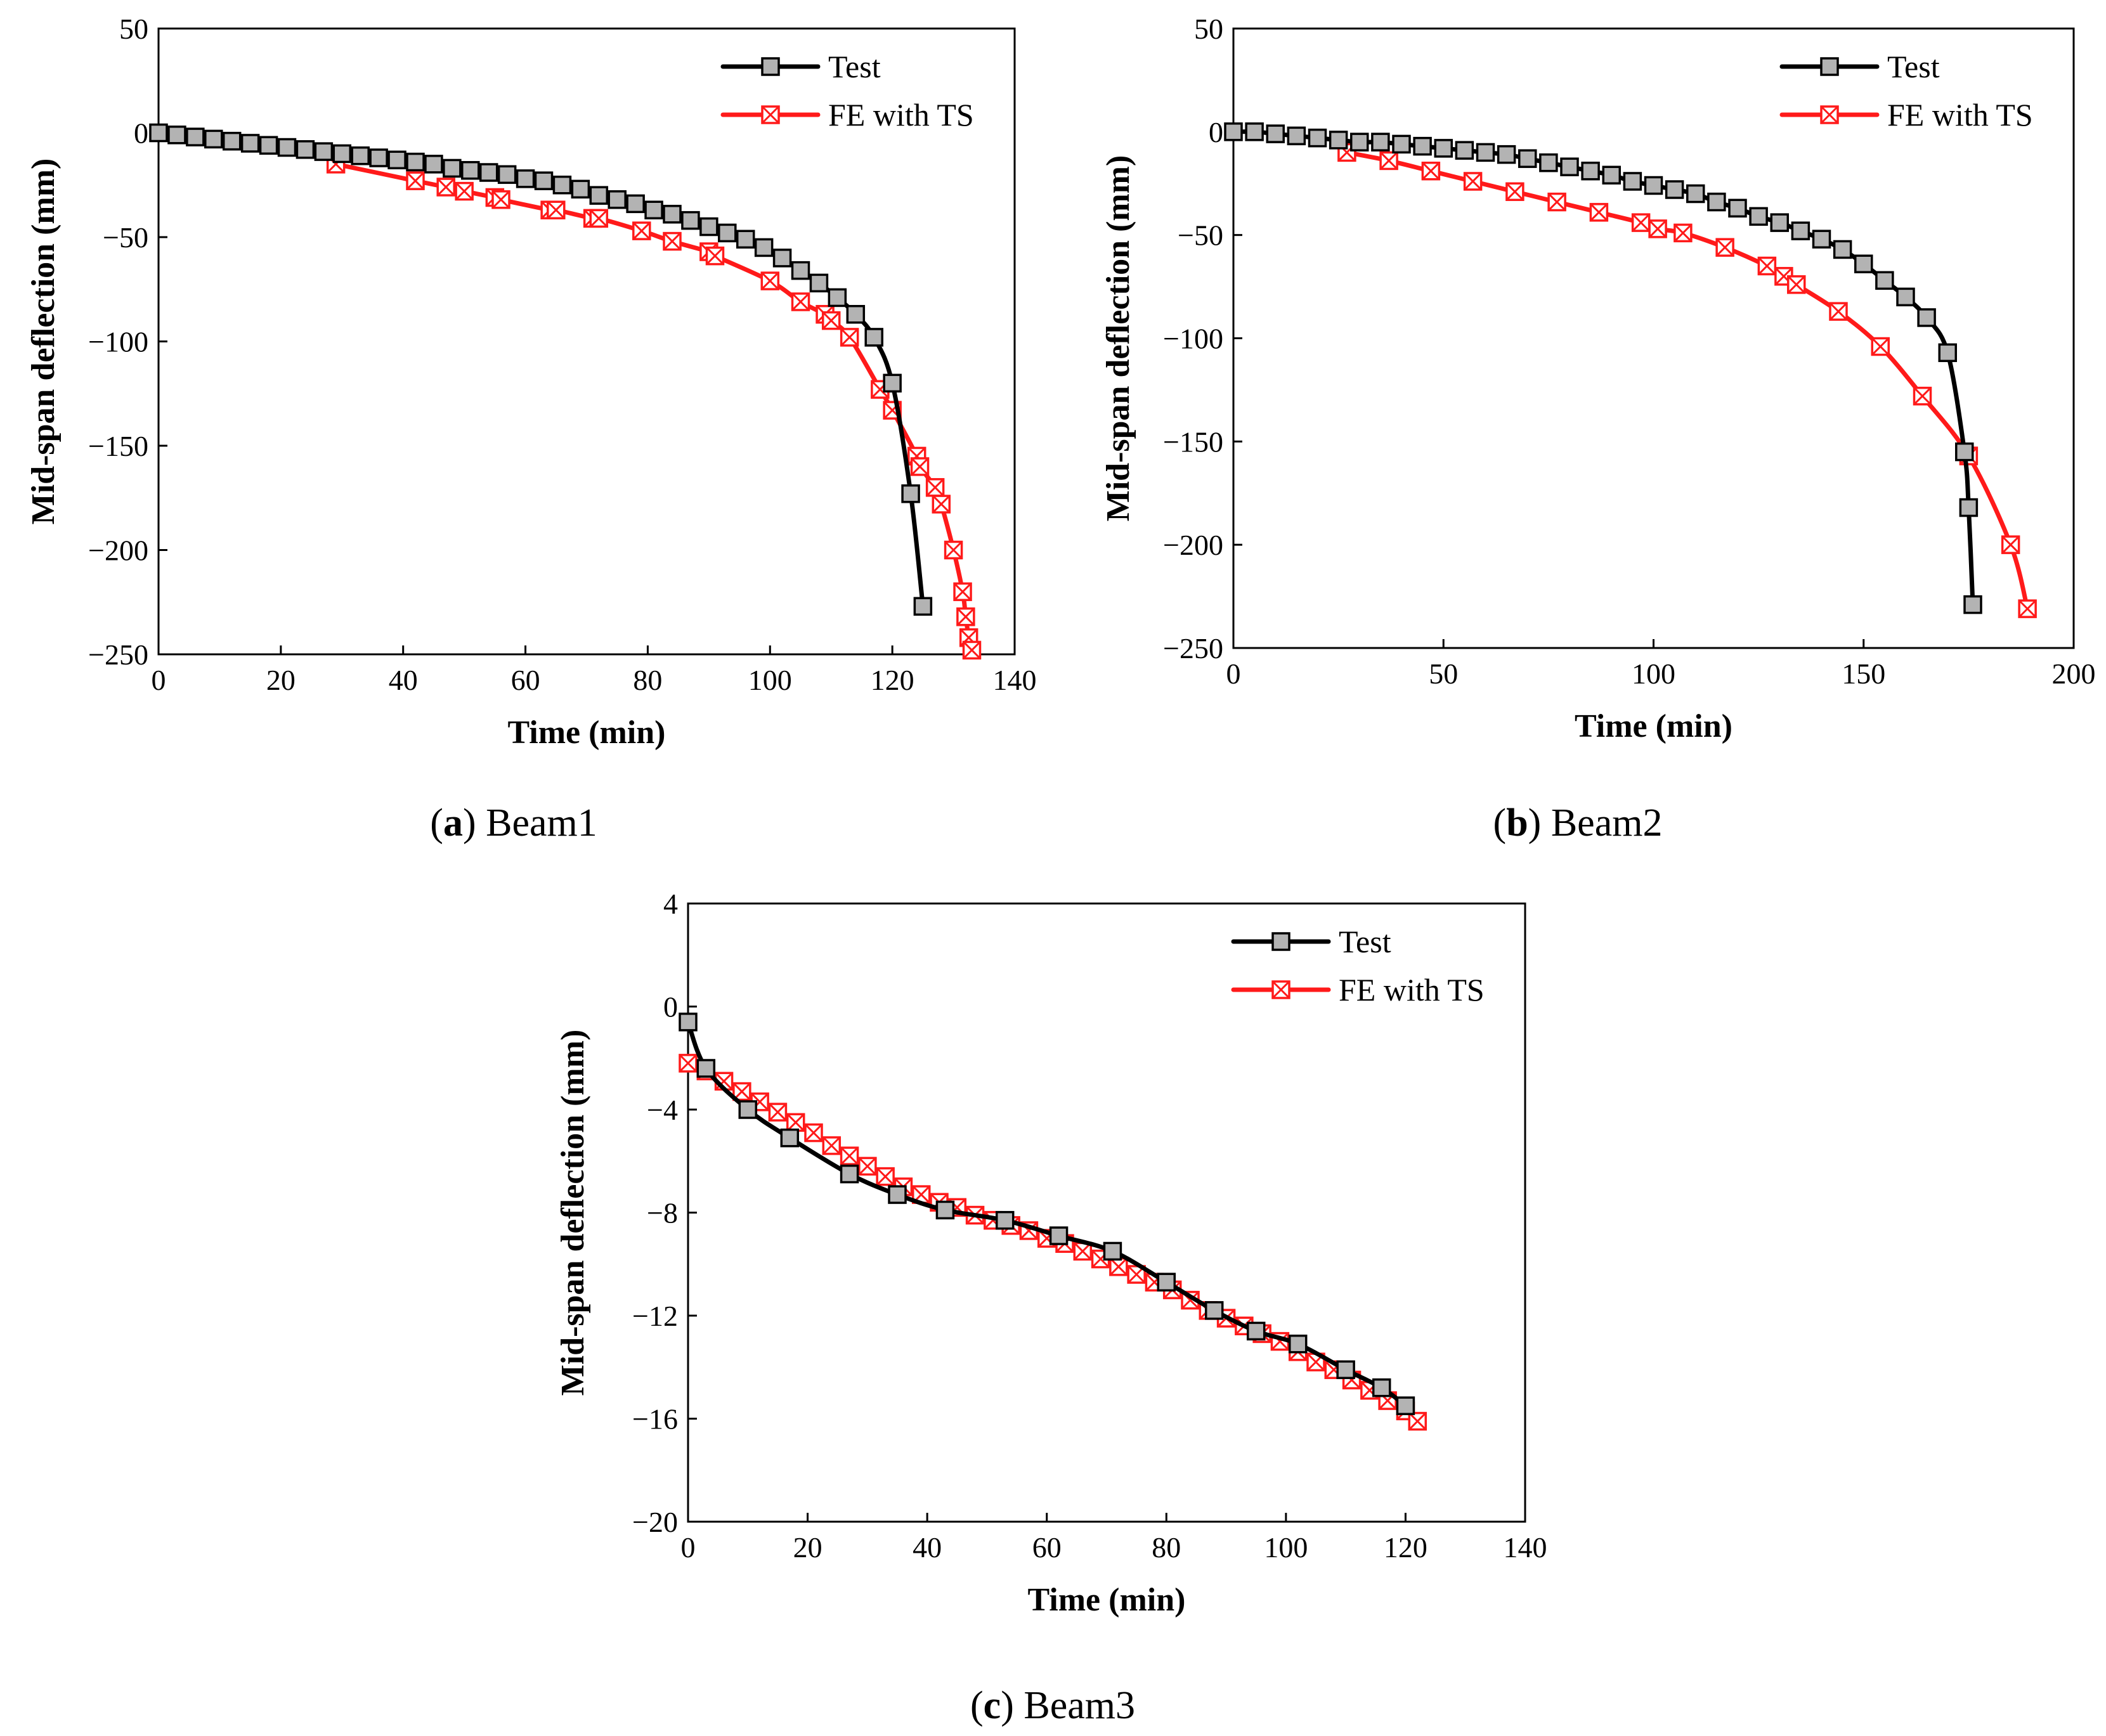 This screenshot has width=2106, height=1736. What do you see at coordinates (118, 550) in the screenshot?
I see `chart-a-y-tick-label: −200` at bounding box center [118, 550].